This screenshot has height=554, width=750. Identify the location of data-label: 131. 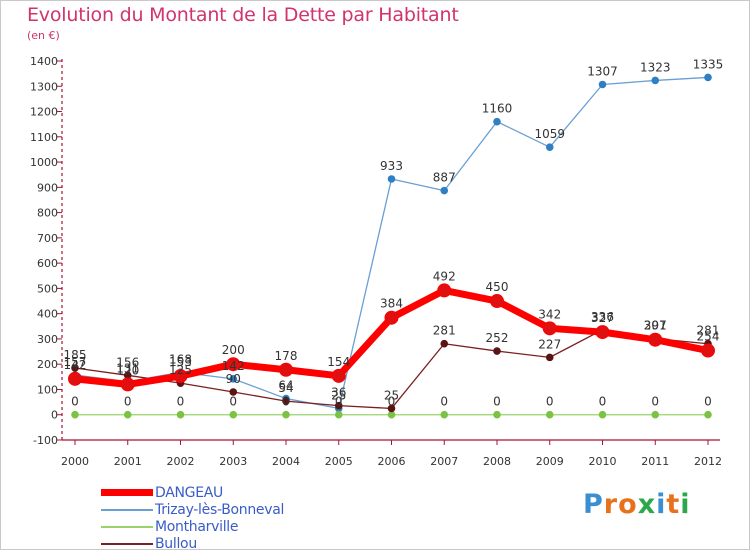
(127, 369).